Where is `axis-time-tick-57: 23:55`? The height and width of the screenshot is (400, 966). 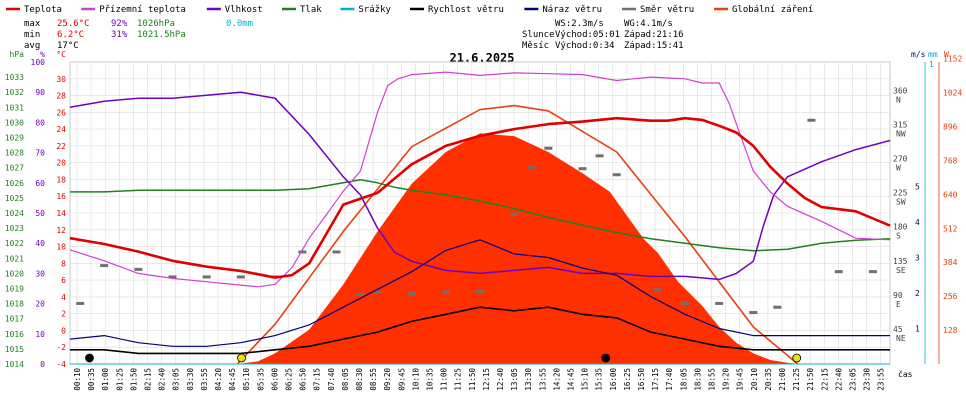 axis-time-tick-57: 23:55 is located at coordinates (881, 379).